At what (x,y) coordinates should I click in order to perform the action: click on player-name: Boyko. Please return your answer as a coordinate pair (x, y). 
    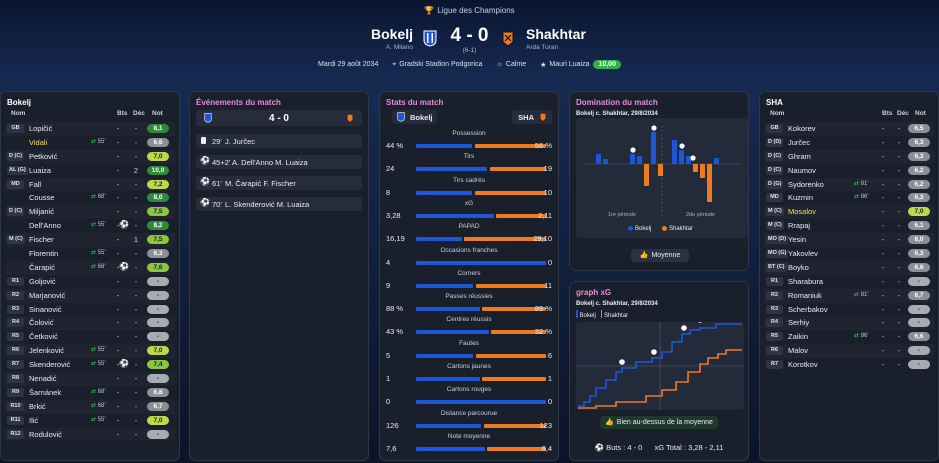
    Looking at the image, I should click on (798, 267).